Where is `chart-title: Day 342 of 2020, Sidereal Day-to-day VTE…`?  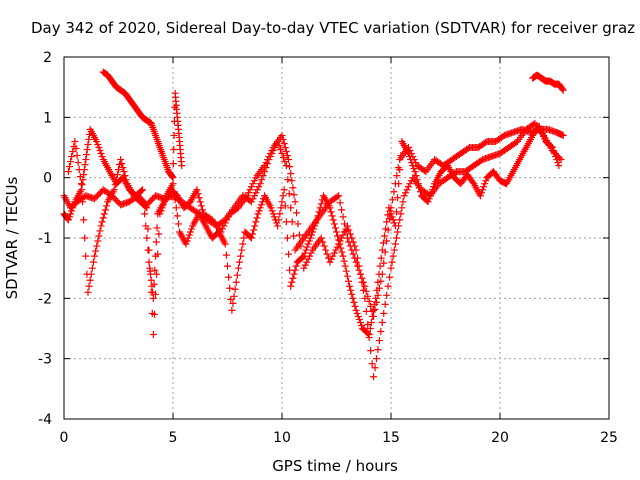
chart-title: Day 342 of 2020, Sidereal Day-to-day VTE… is located at coordinates (333, 28).